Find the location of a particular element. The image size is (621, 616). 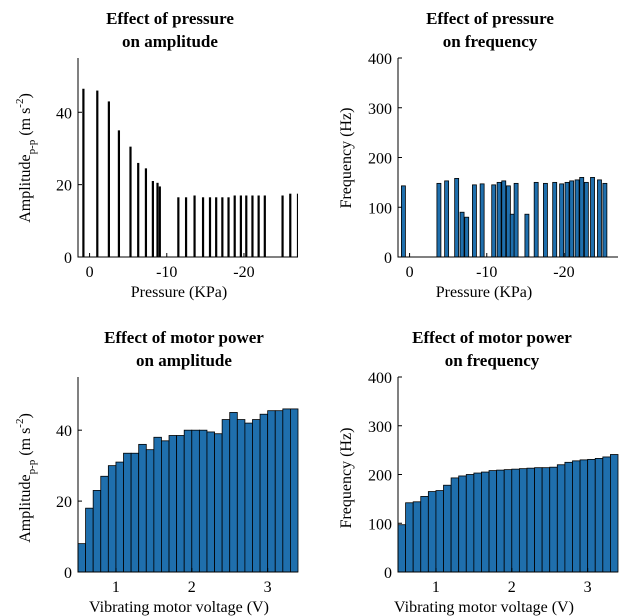

panel-1-y-label-superscript: -2 is located at coordinates (20, 103).